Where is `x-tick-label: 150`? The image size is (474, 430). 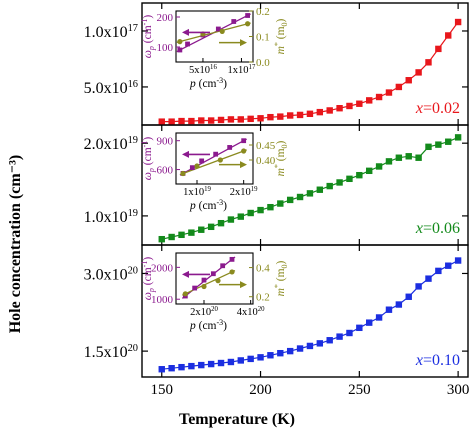
x-tick-label: 150 is located at coordinates (162, 390).